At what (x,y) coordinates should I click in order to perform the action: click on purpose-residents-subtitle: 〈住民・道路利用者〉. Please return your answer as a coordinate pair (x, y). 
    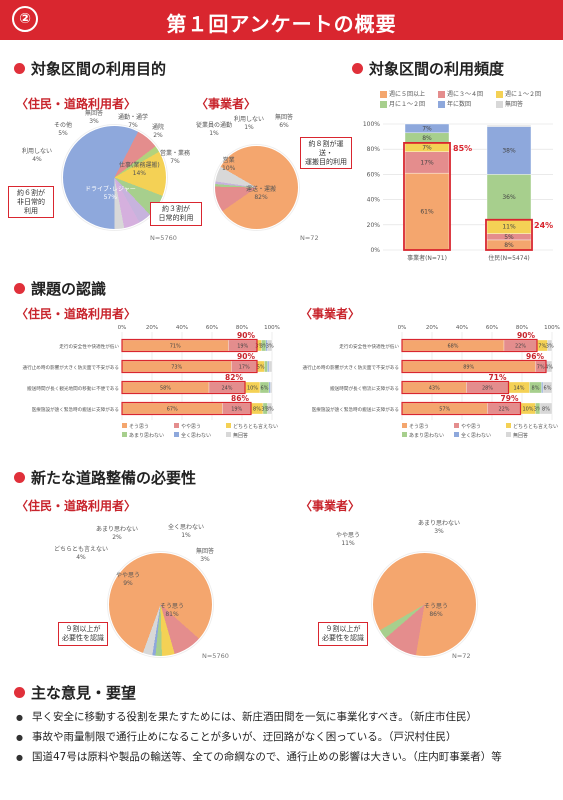
    Looking at the image, I should click on (76, 104).